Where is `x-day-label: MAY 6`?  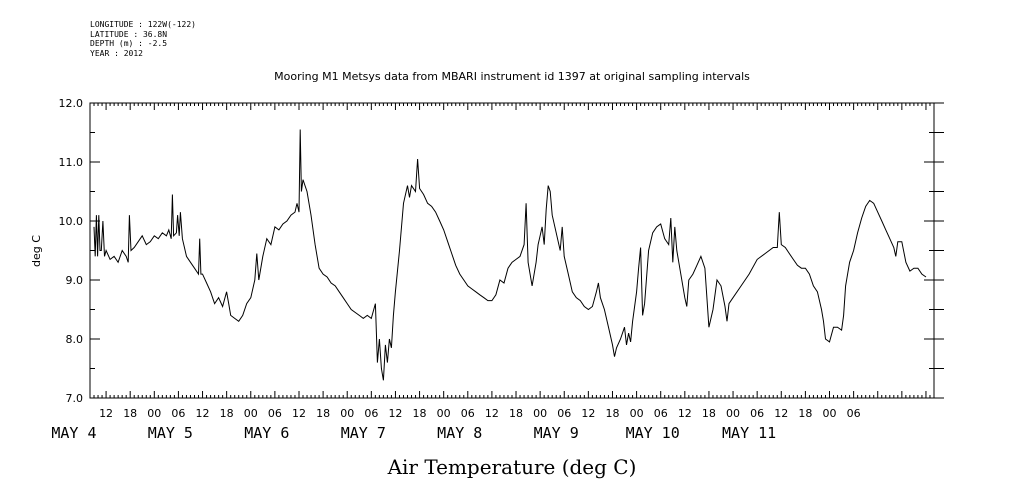
x-day-label: MAY 6 is located at coordinates (266, 433).